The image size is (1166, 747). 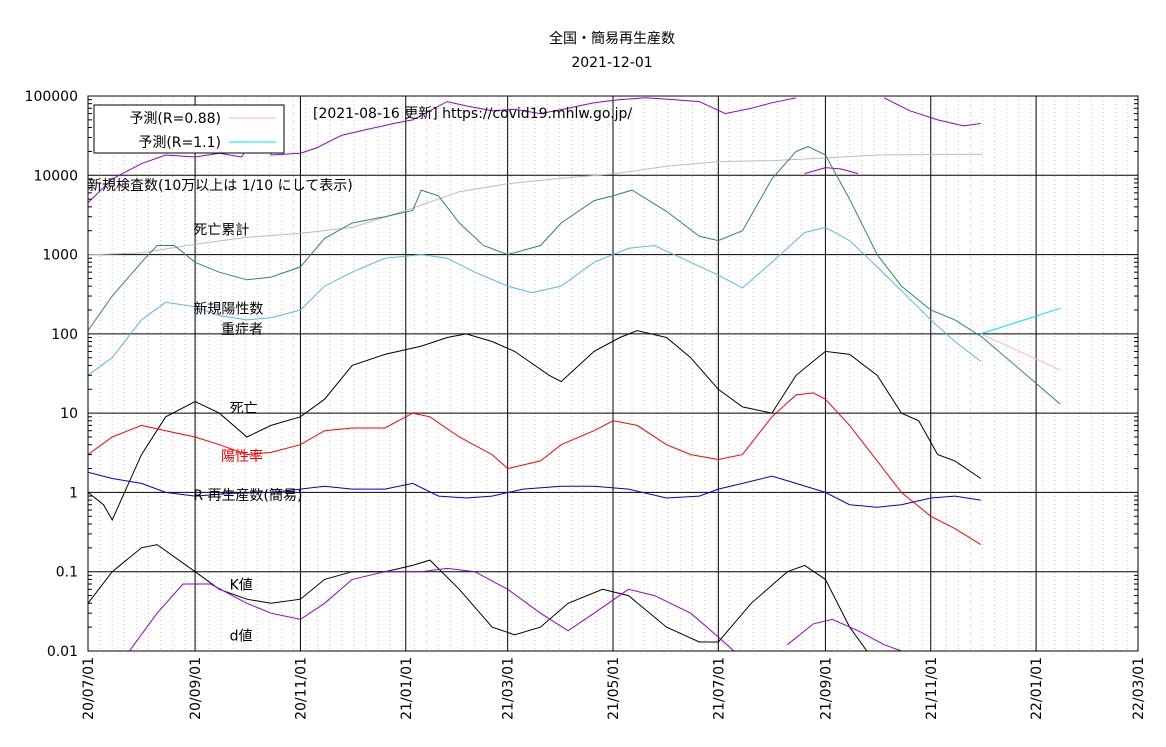 I want to click on legend-label: 予測(R=0.88), so click(x=175, y=119).